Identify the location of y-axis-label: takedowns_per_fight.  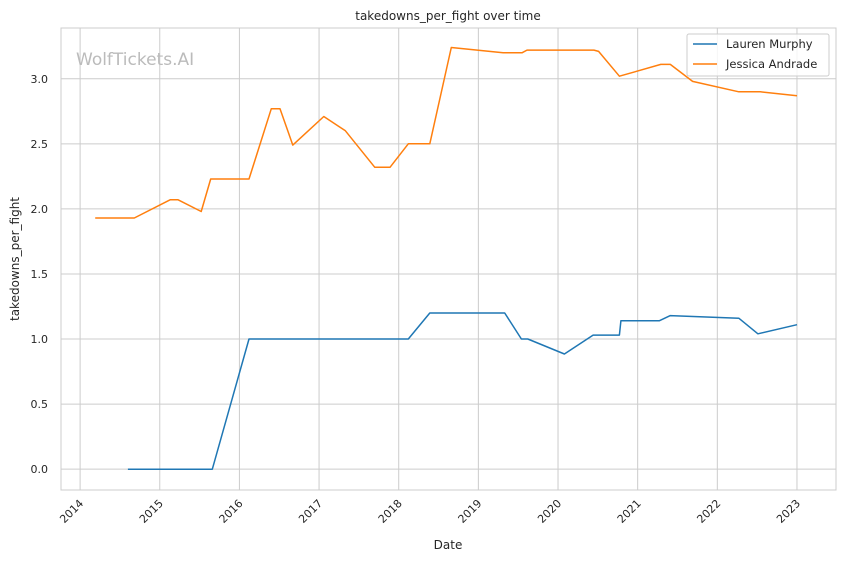
(15, 259).